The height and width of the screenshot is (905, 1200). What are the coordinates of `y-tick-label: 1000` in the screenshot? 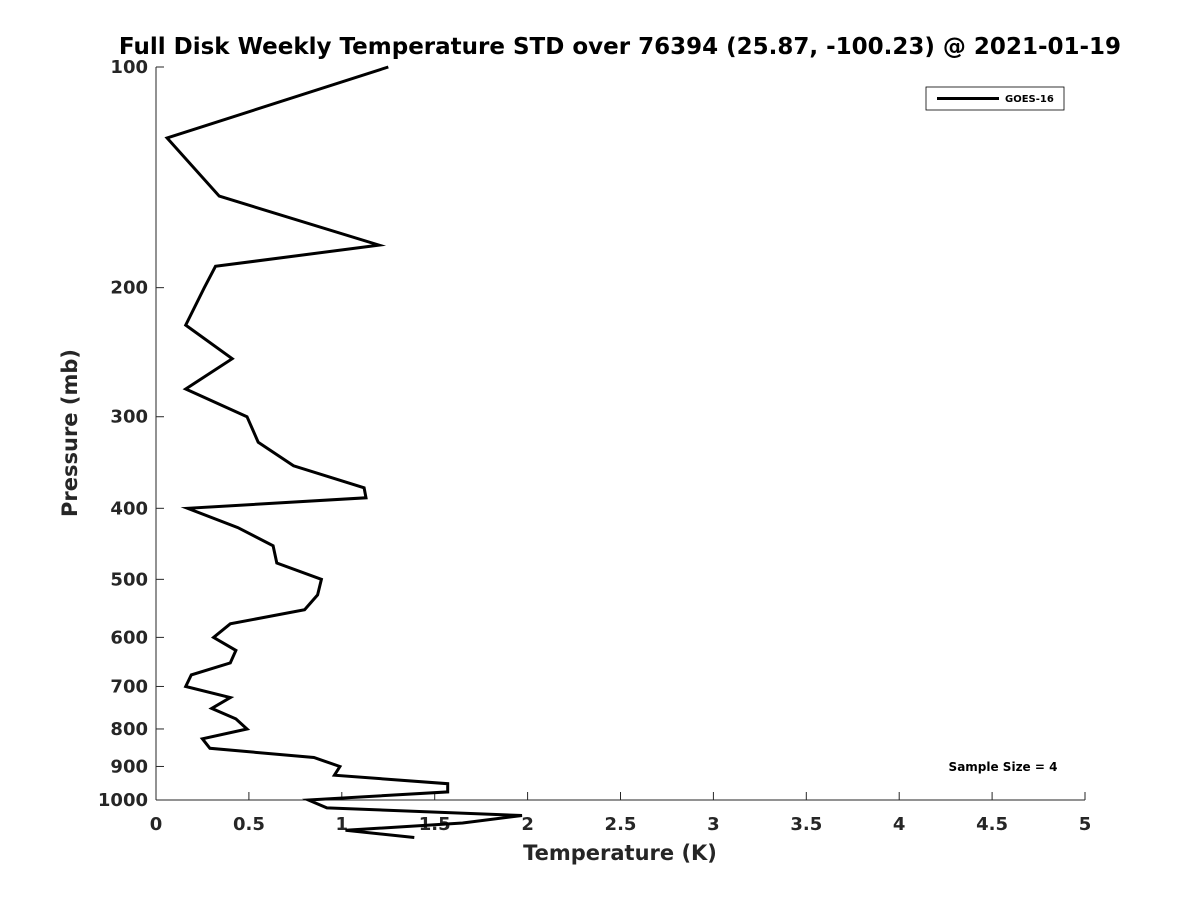 It's located at (123, 800).